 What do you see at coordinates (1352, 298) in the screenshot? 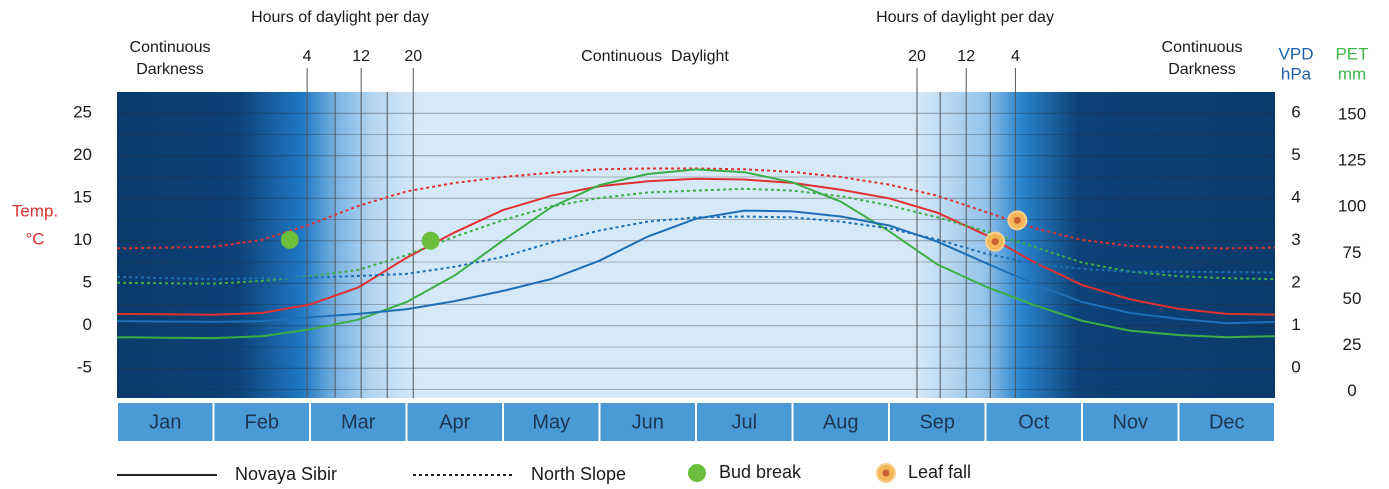
I see `y3-tick-label: 50` at bounding box center [1352, 298].